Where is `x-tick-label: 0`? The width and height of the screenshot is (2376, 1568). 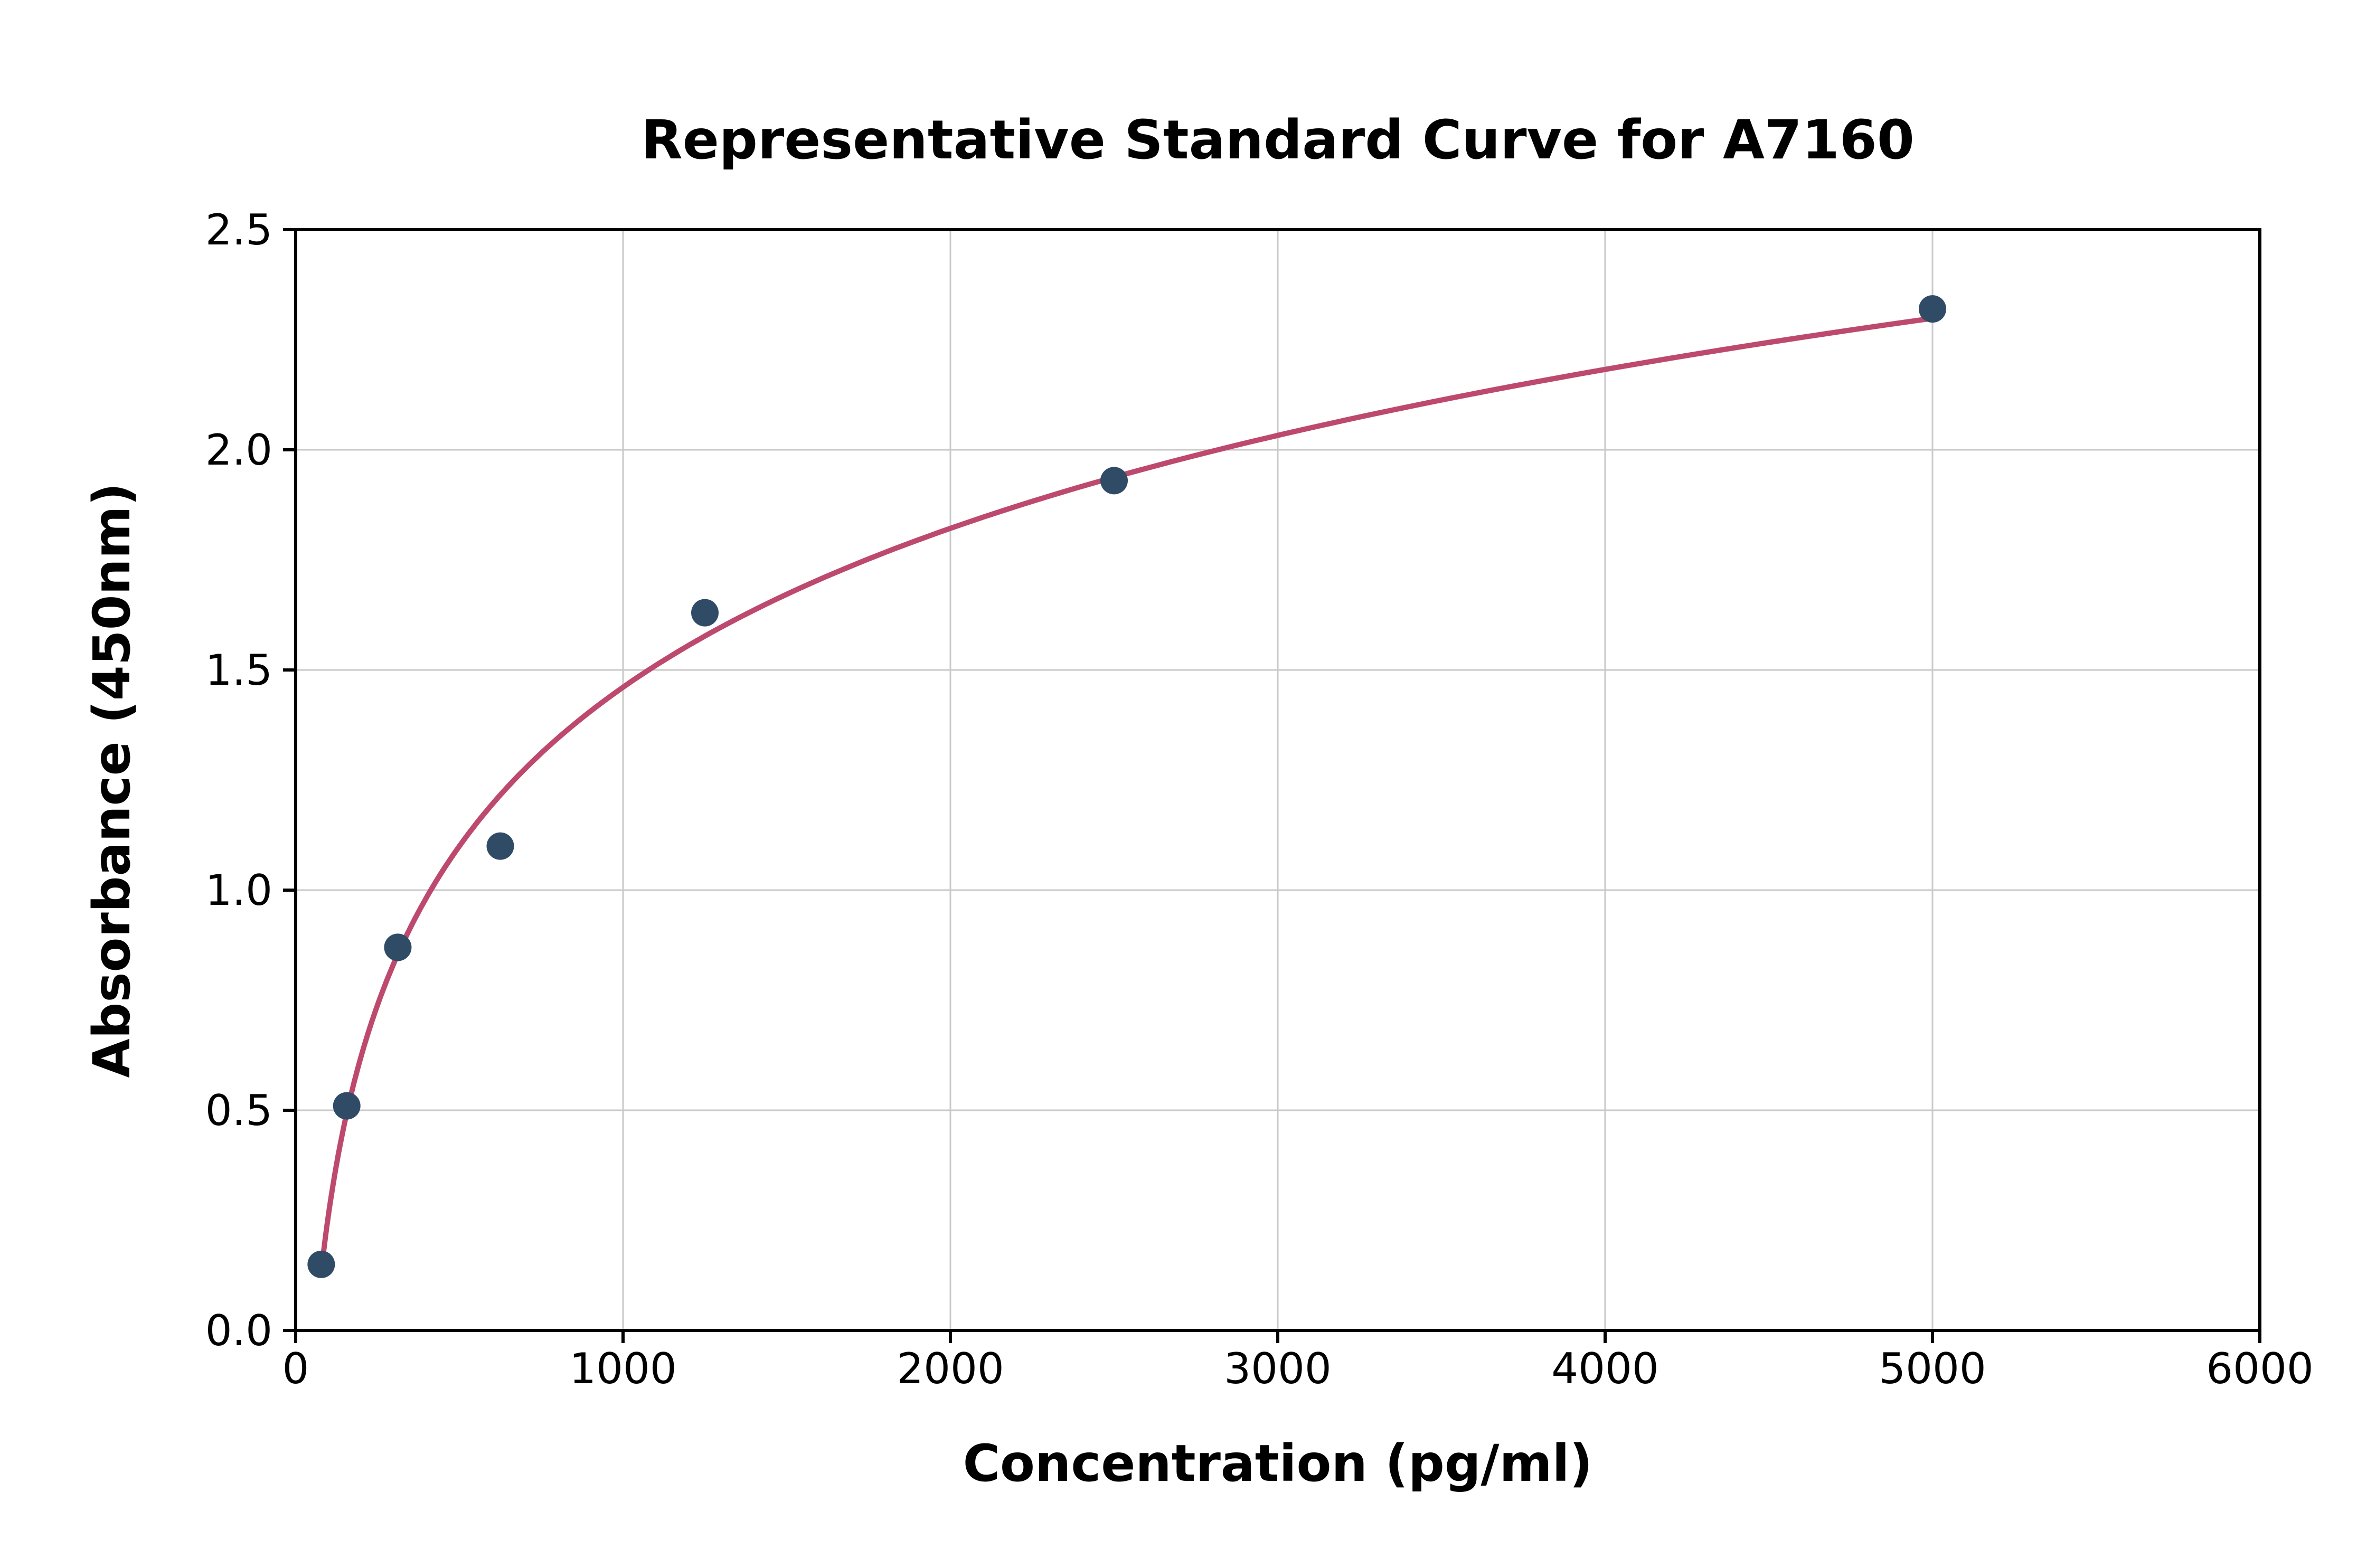 x-tick-label: 0 is located at coordinates (296, 1368).